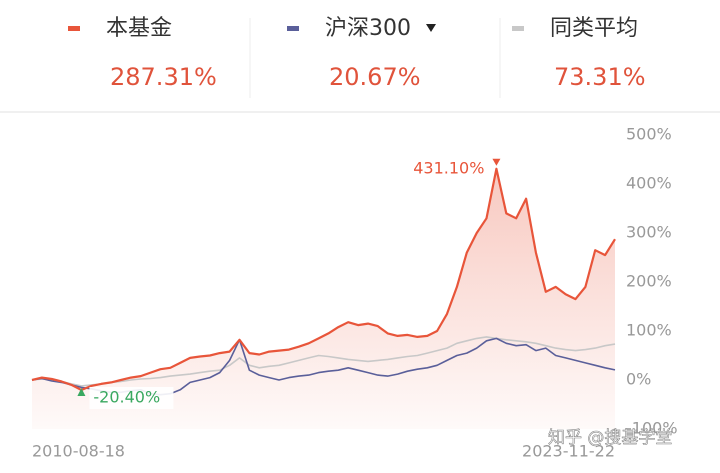 The width and height of the screenshot is (720, 473). What do you see at coordinates (78, 451) in the screenshot?
I see `x-tick-label: 2010-08-18` at bounding box center [78, 451].